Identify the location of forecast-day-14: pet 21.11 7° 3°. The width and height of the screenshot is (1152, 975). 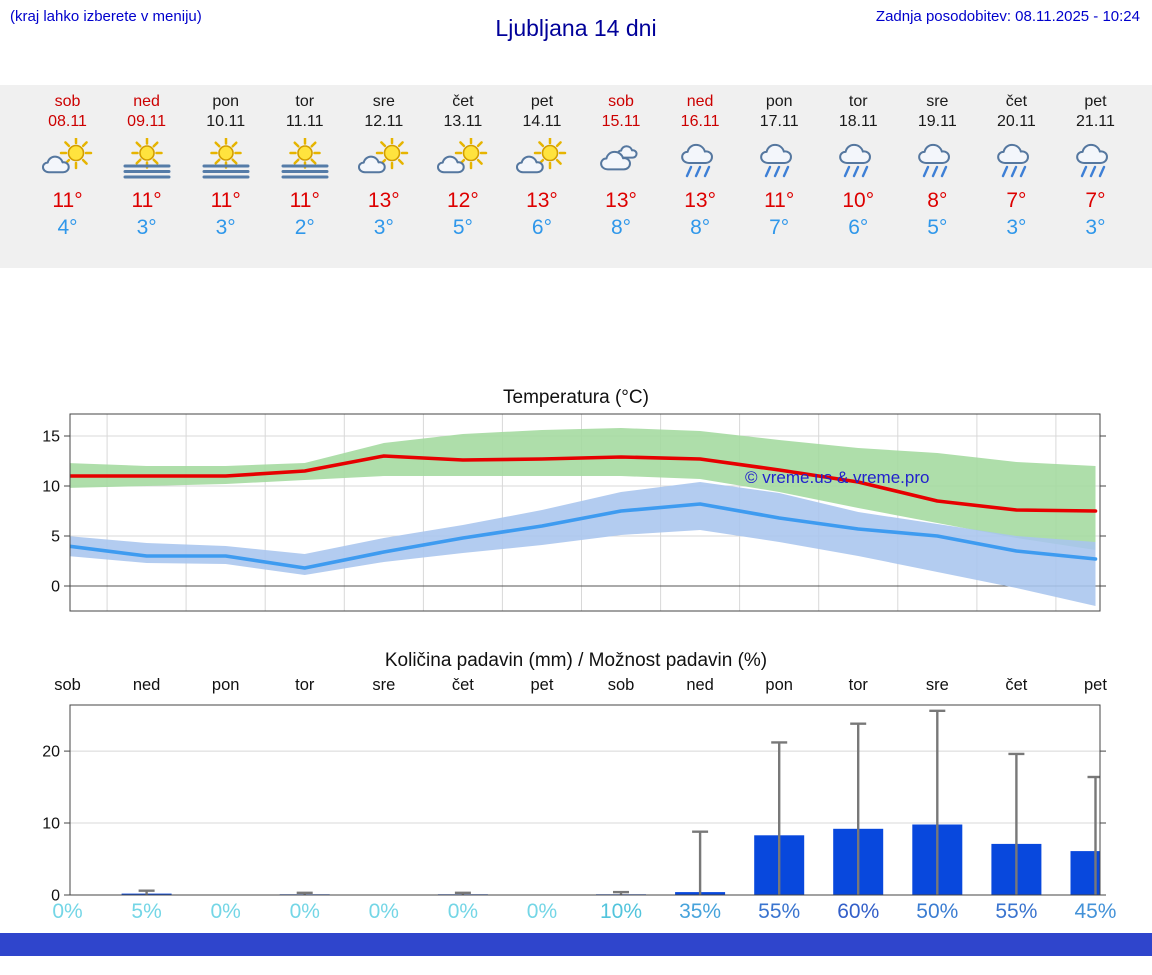
(1095, 180).